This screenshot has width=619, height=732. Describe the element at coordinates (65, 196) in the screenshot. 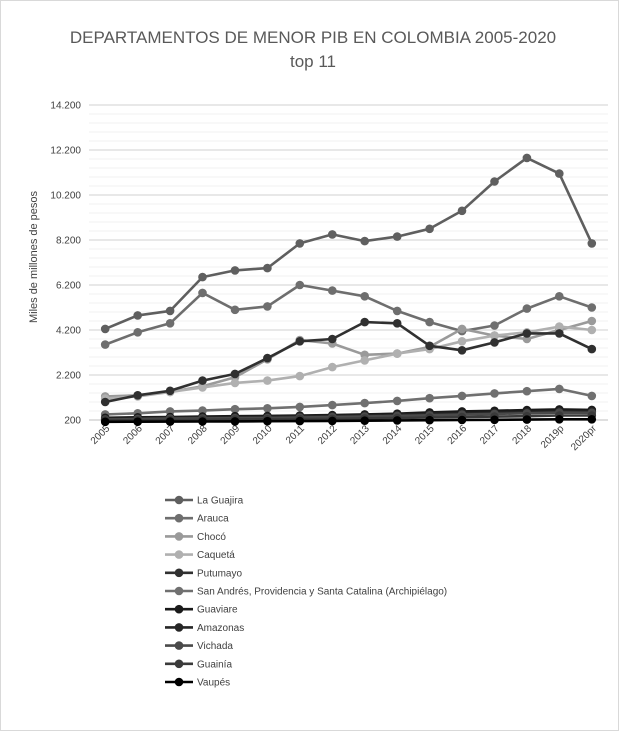

I see `y-tick-label: 10.200` at that location.